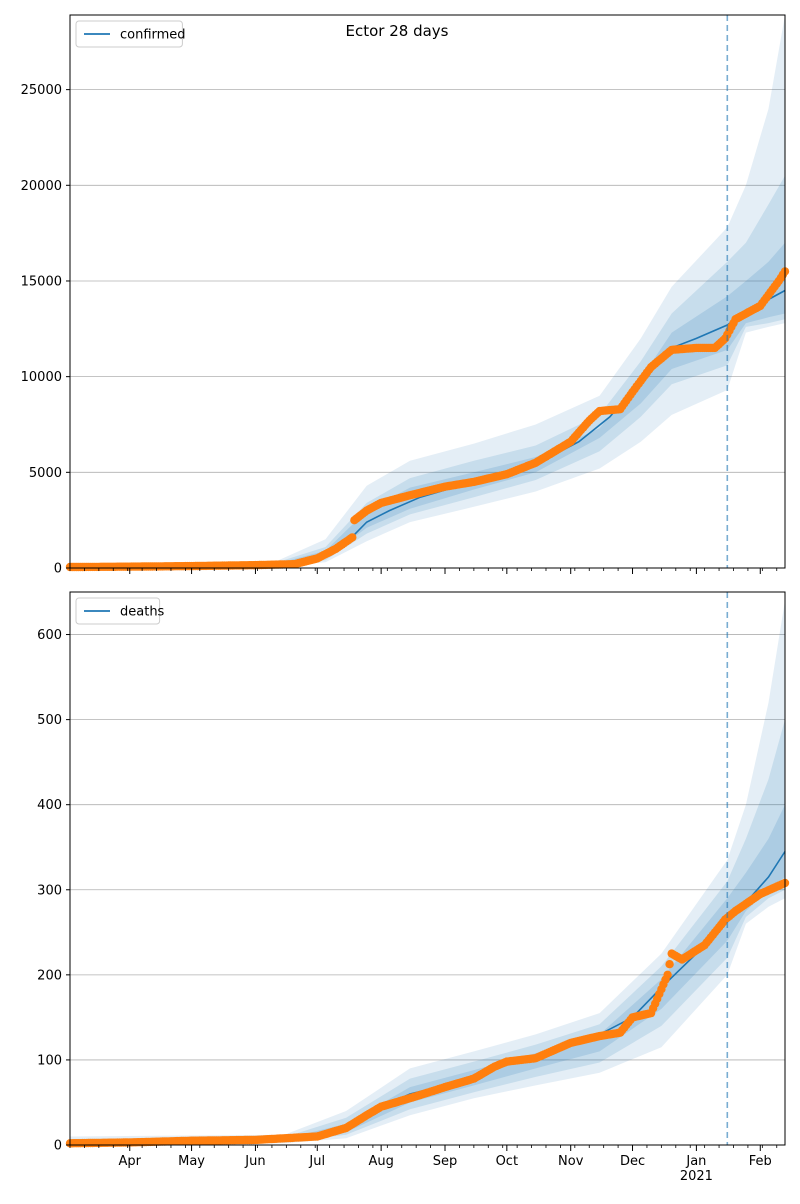  Describe the element at coordinates (445, 1161) in the screenshot. I see `x-tick-label: Sep` at that location.